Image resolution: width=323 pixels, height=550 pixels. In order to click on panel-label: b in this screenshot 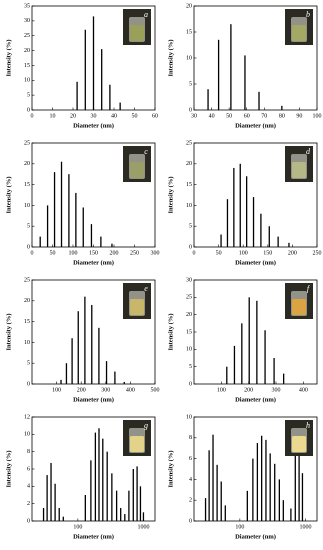, I will do `click(308, 14)`.